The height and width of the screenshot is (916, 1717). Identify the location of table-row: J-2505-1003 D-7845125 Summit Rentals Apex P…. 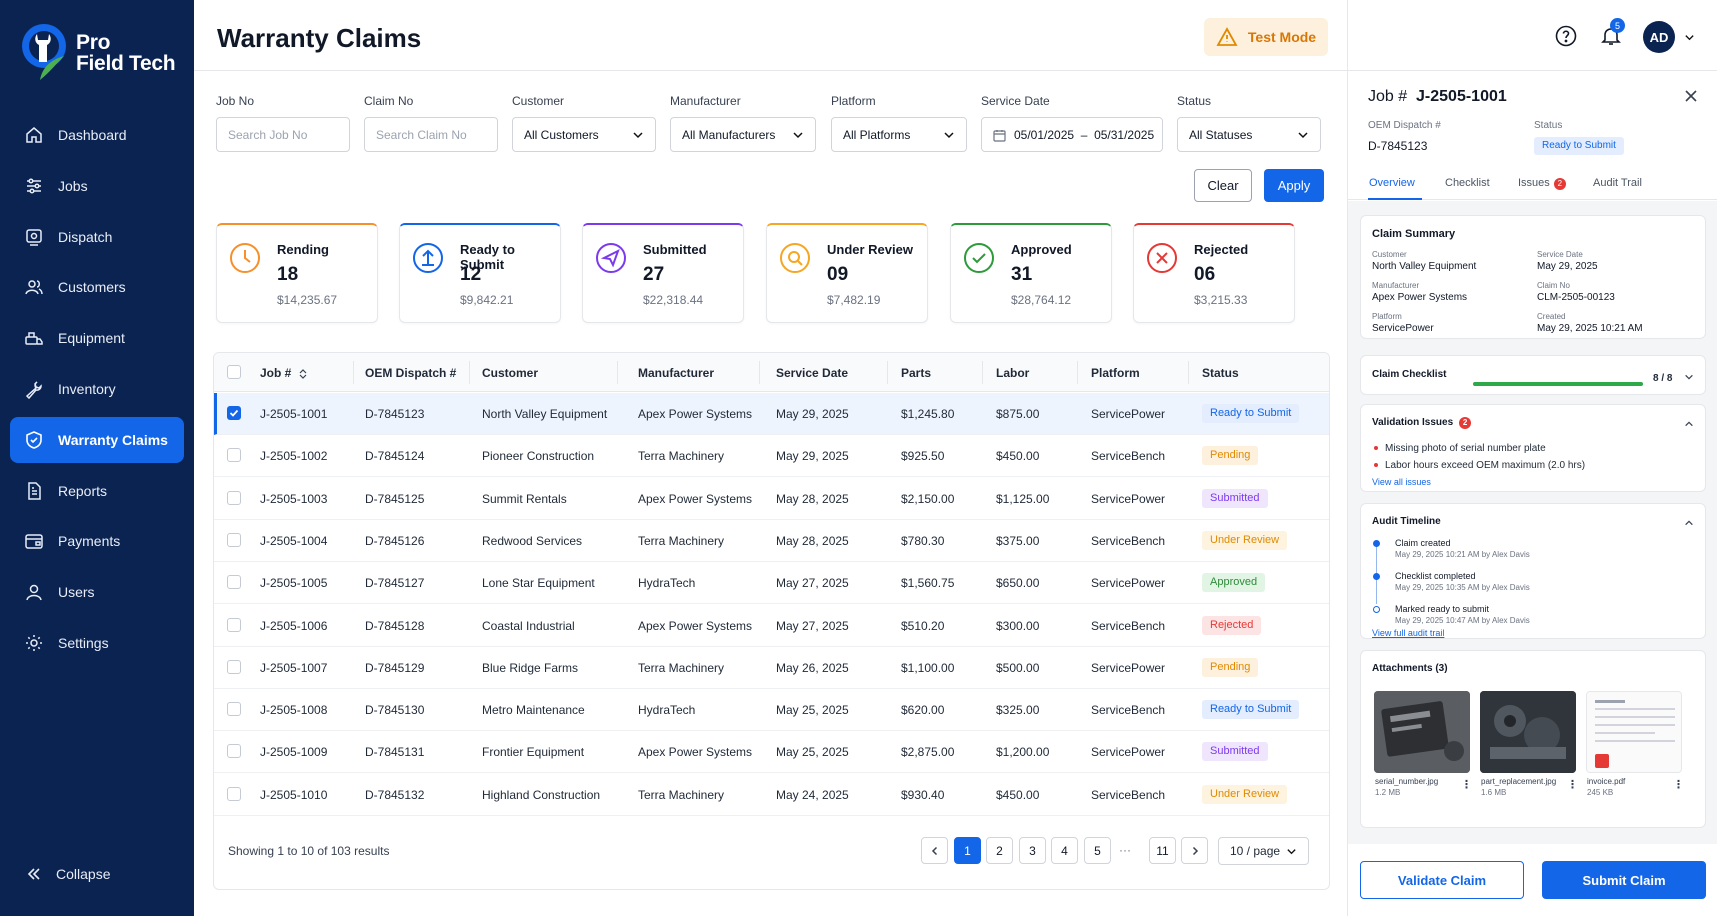
(771, 499).